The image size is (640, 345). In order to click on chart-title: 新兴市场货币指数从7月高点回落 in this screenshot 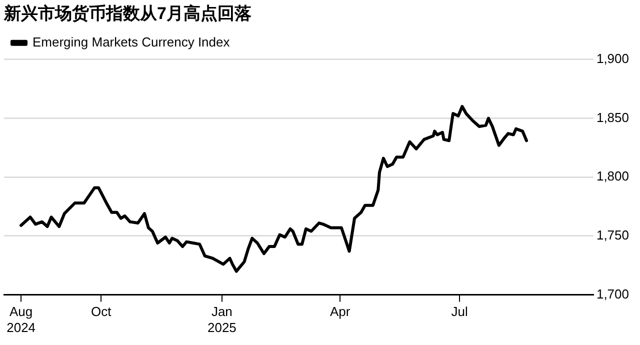, I will do `click(127, 13)`.